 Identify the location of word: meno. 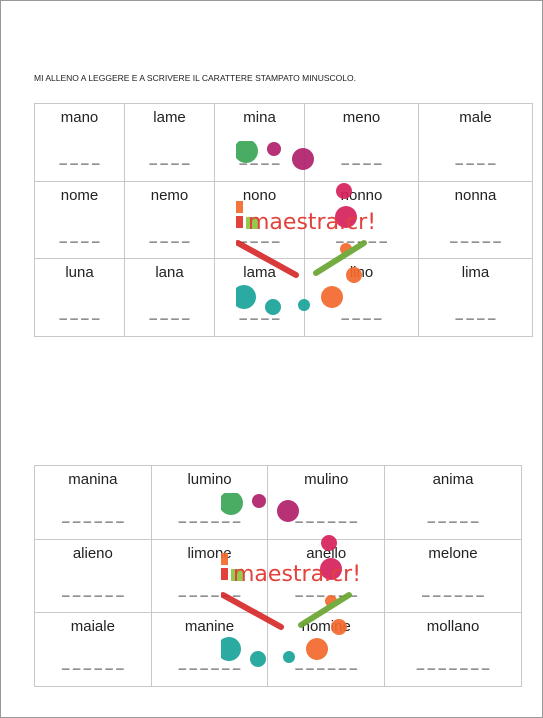
(361, 117).